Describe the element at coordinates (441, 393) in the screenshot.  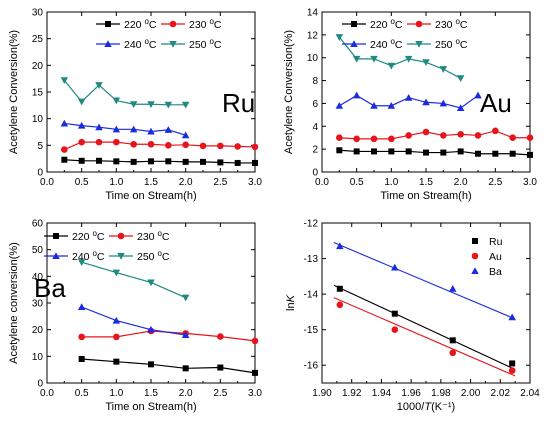
I see `x-tick-label: 1.98` at that location.